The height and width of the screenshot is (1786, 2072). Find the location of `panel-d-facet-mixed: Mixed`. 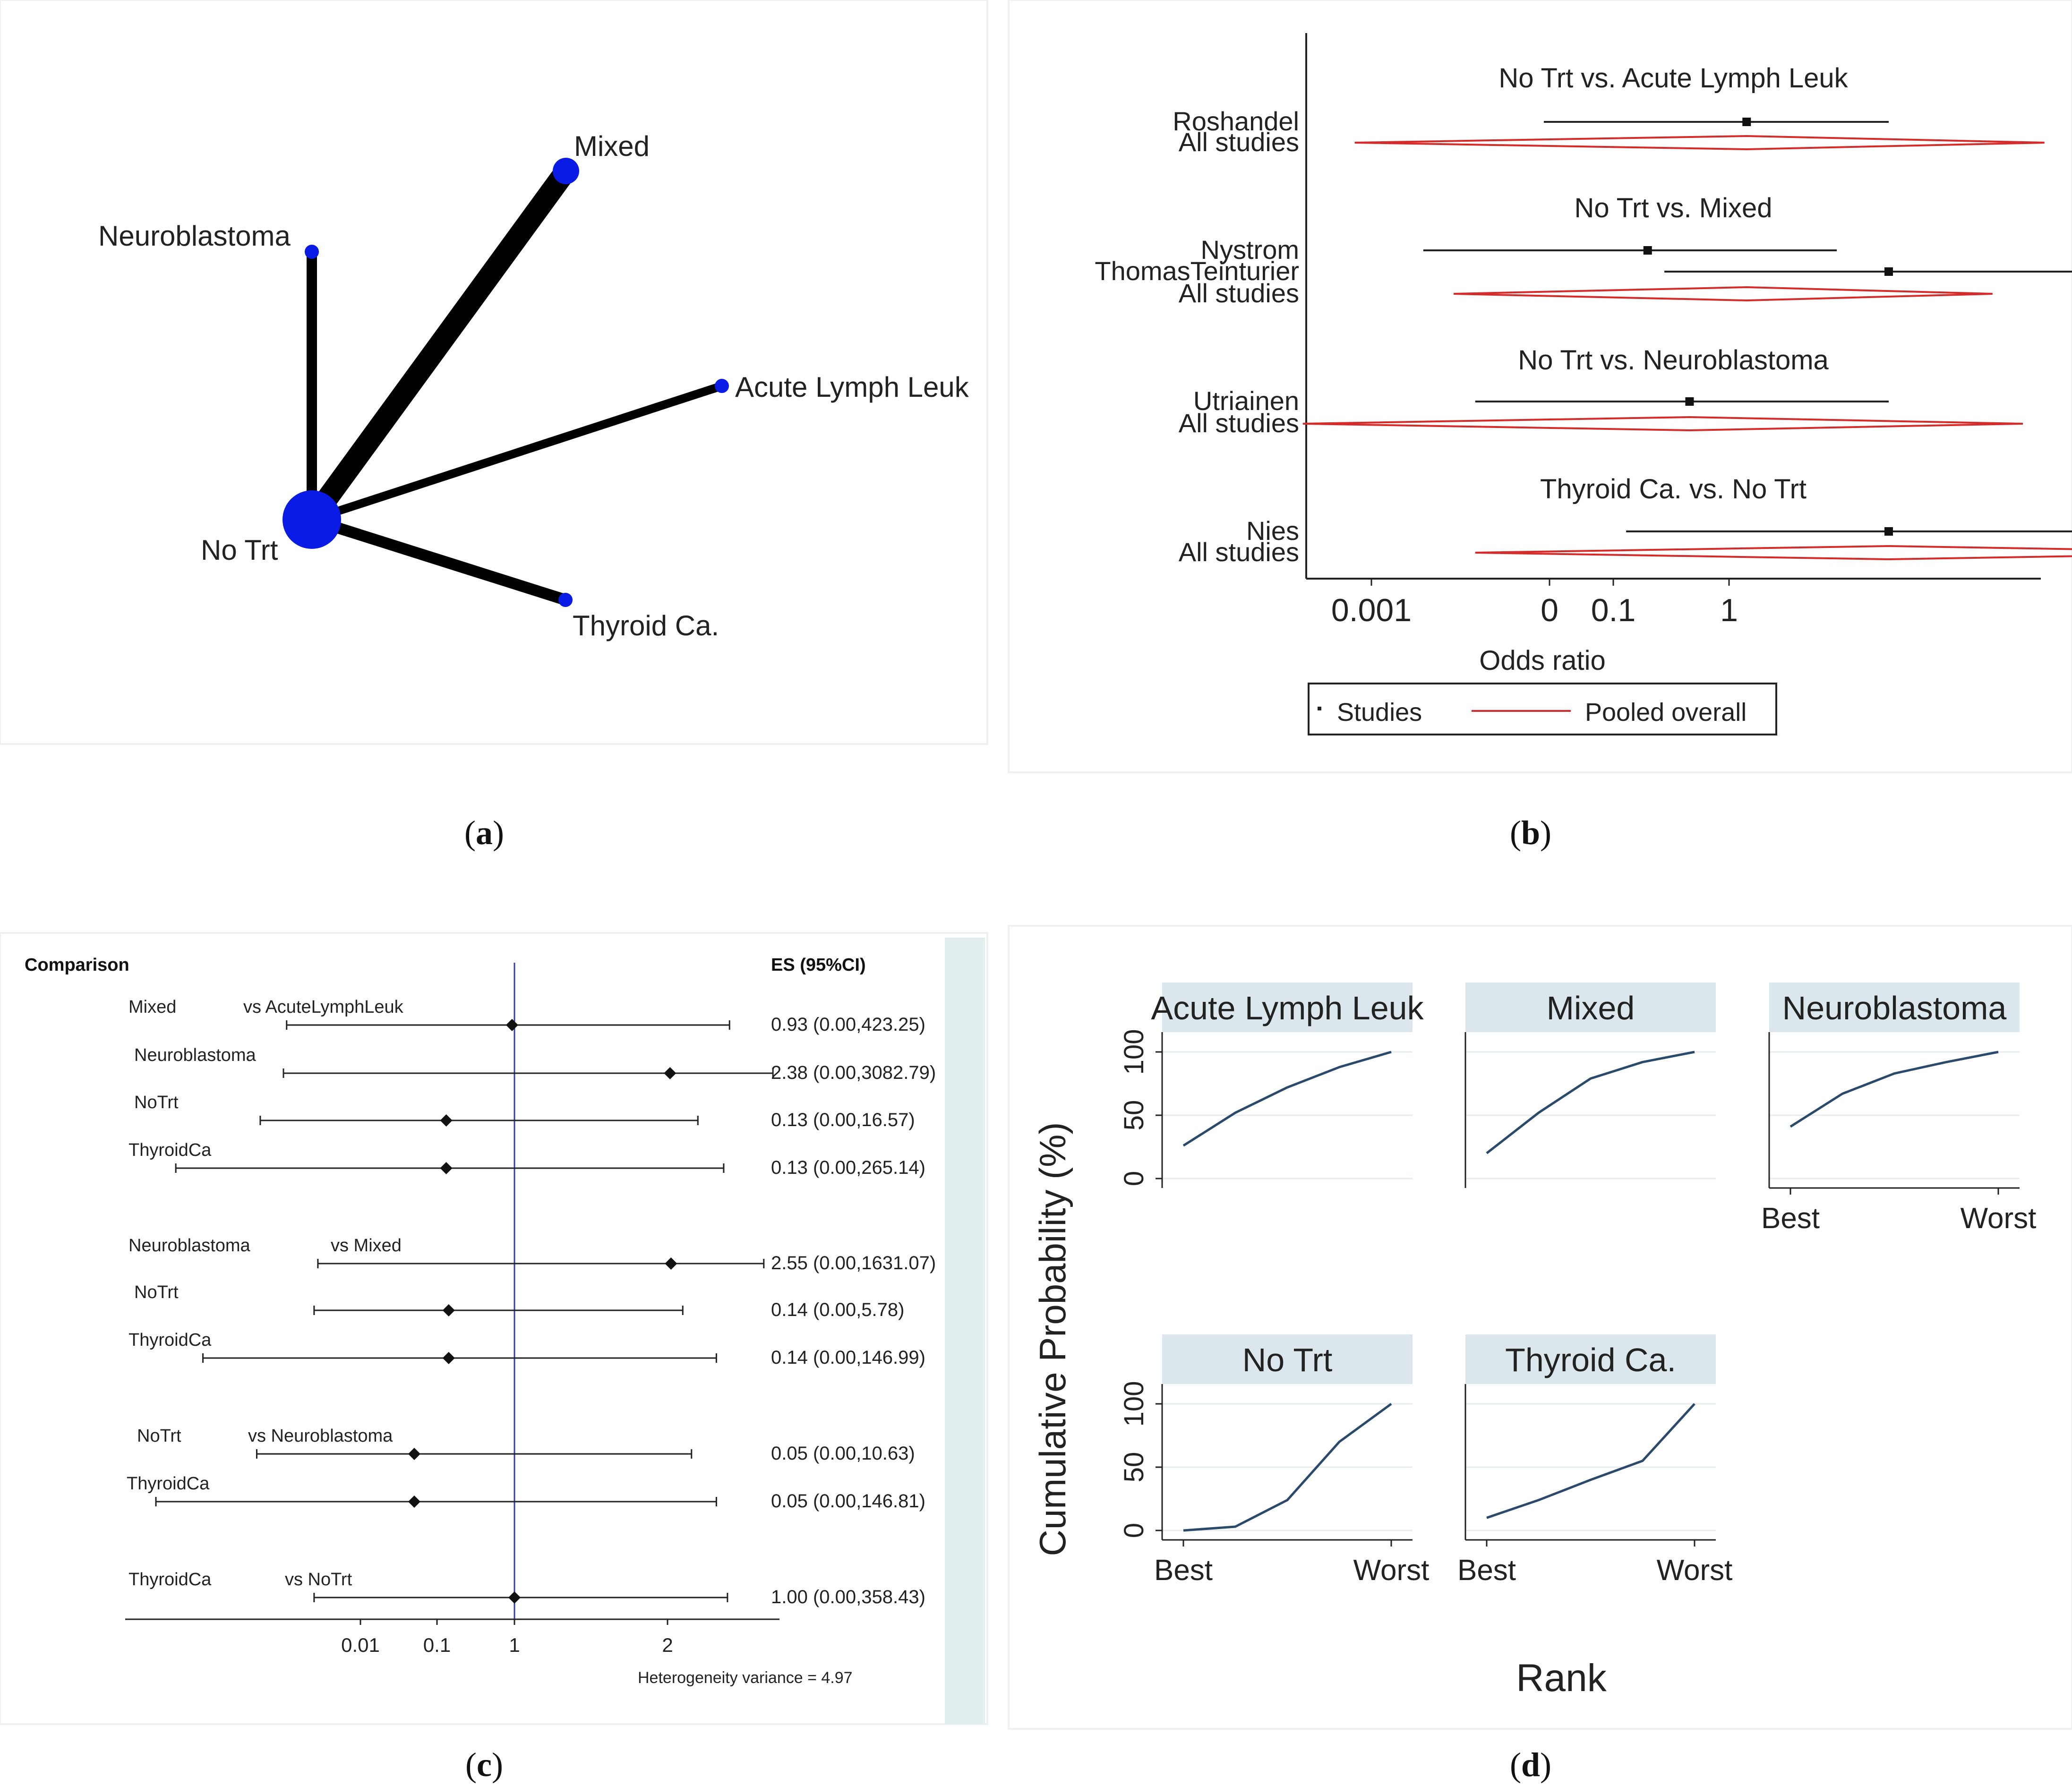

panel-d-facet-mixed: Mixed is located at coordinates (1590, 1085).